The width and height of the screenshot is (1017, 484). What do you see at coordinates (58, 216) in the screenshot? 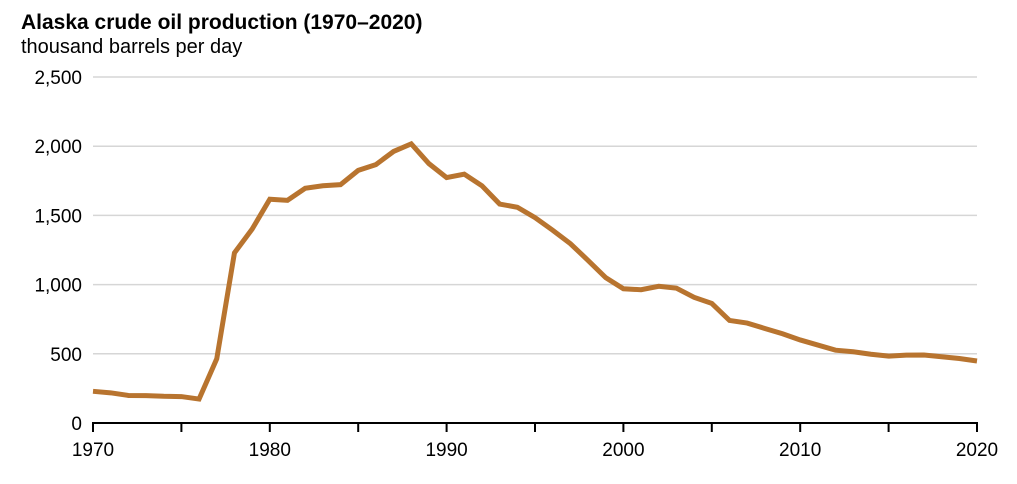
I see `y-tick-label-1500: 1,500` at bounding box center [58, 216].